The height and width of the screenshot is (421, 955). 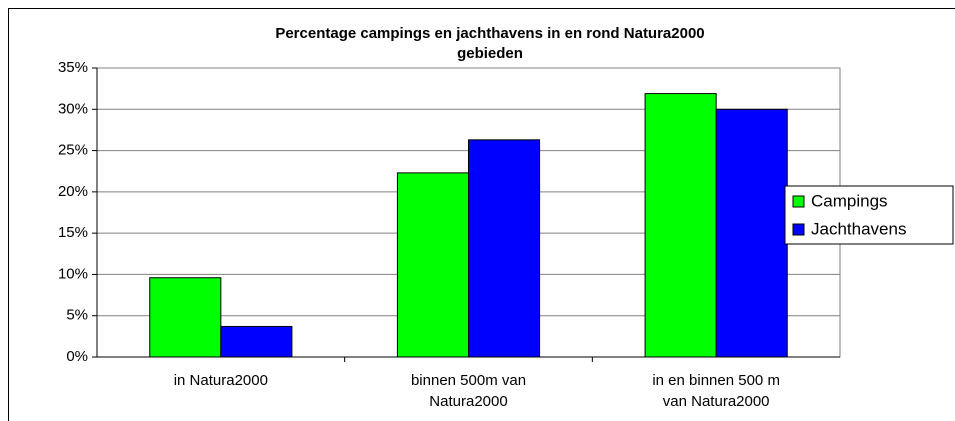 What do you see at coordinates (73, 191) in the screenshot?
I see `y-tick-label: 20%` at bounding box center [73, 191].